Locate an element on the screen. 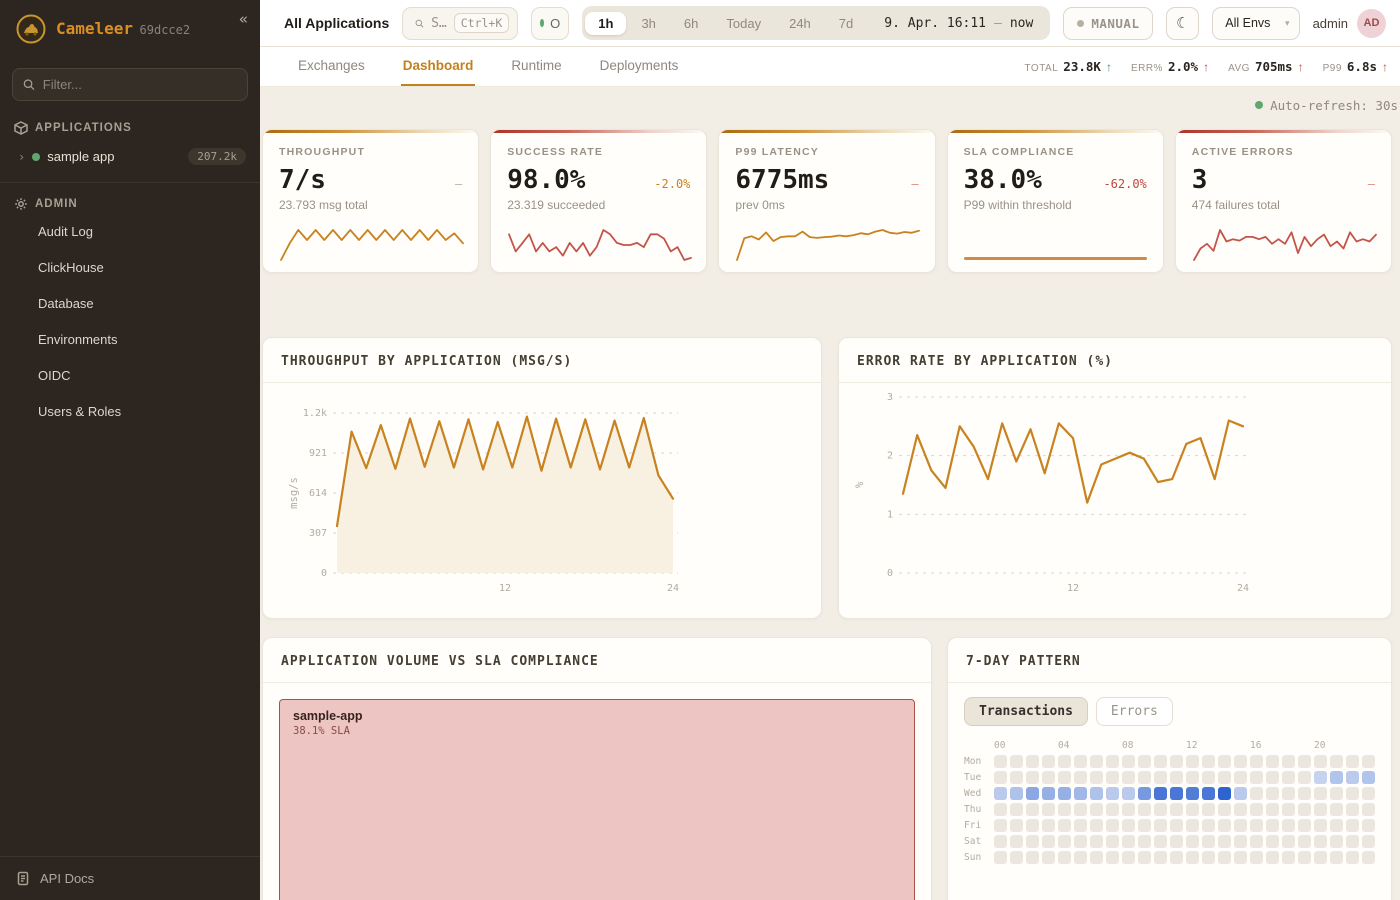 This screenshot has height=900, width=1400. dark-mode-toggle: ☾ is located at coordinates (1183, 23).